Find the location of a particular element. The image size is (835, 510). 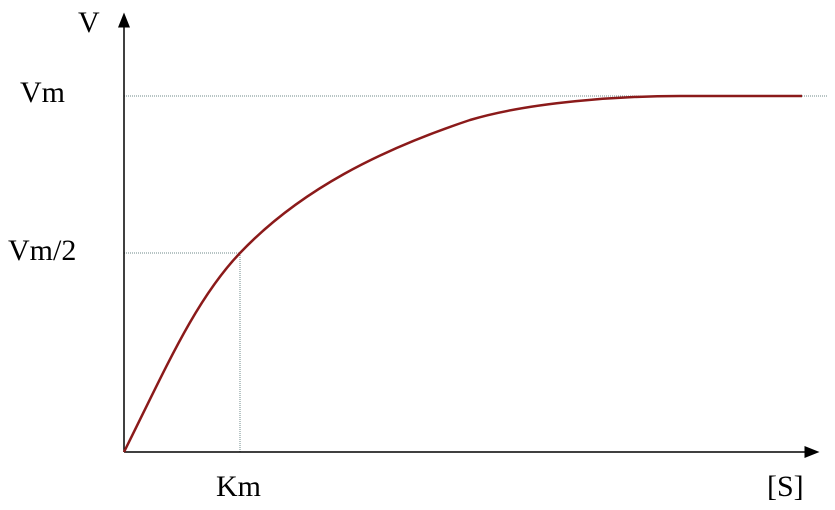

y-axis-label: V is located at coordinates (89, 22).